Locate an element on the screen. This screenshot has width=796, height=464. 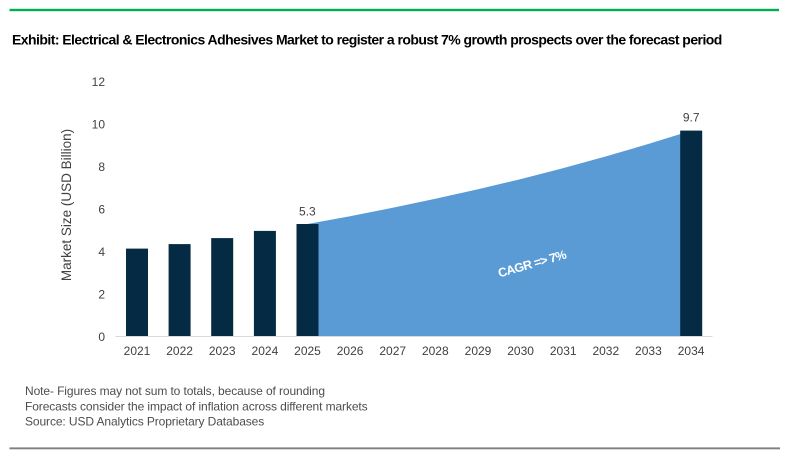
svg-text: 10 is located at coordinates (99, 125).